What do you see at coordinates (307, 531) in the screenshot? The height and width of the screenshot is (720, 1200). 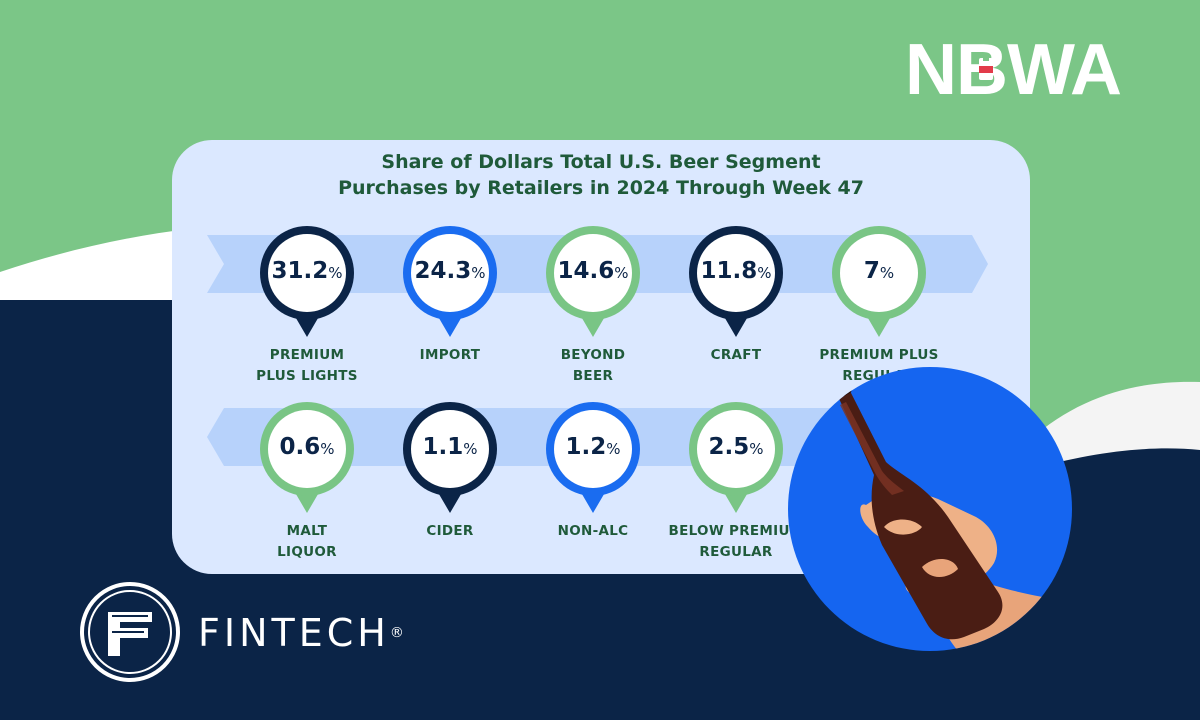 I see `category-label-line1: MALT` at bounding box center [307, 531].